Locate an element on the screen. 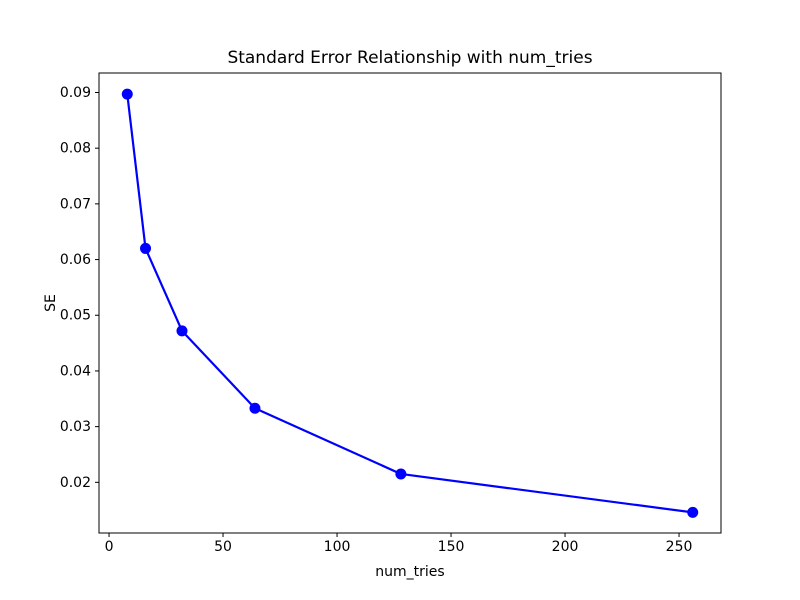 This screenshot has height=600, width=800. y-tick-label: 0.05 is located at coordinates (75, 316).